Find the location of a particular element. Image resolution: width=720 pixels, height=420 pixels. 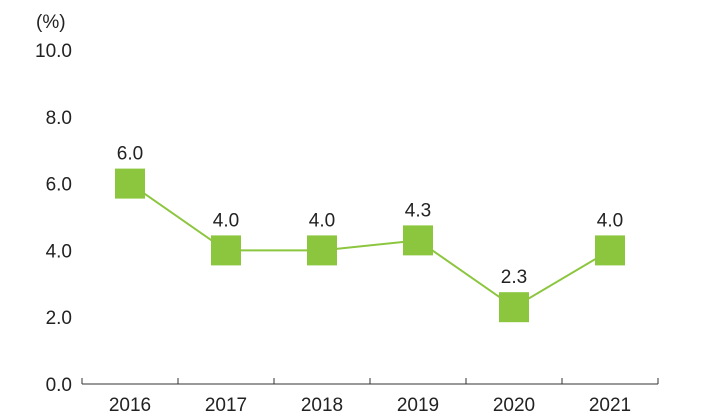

x-tick-label: 2017 is located at coordinates (226, 405).